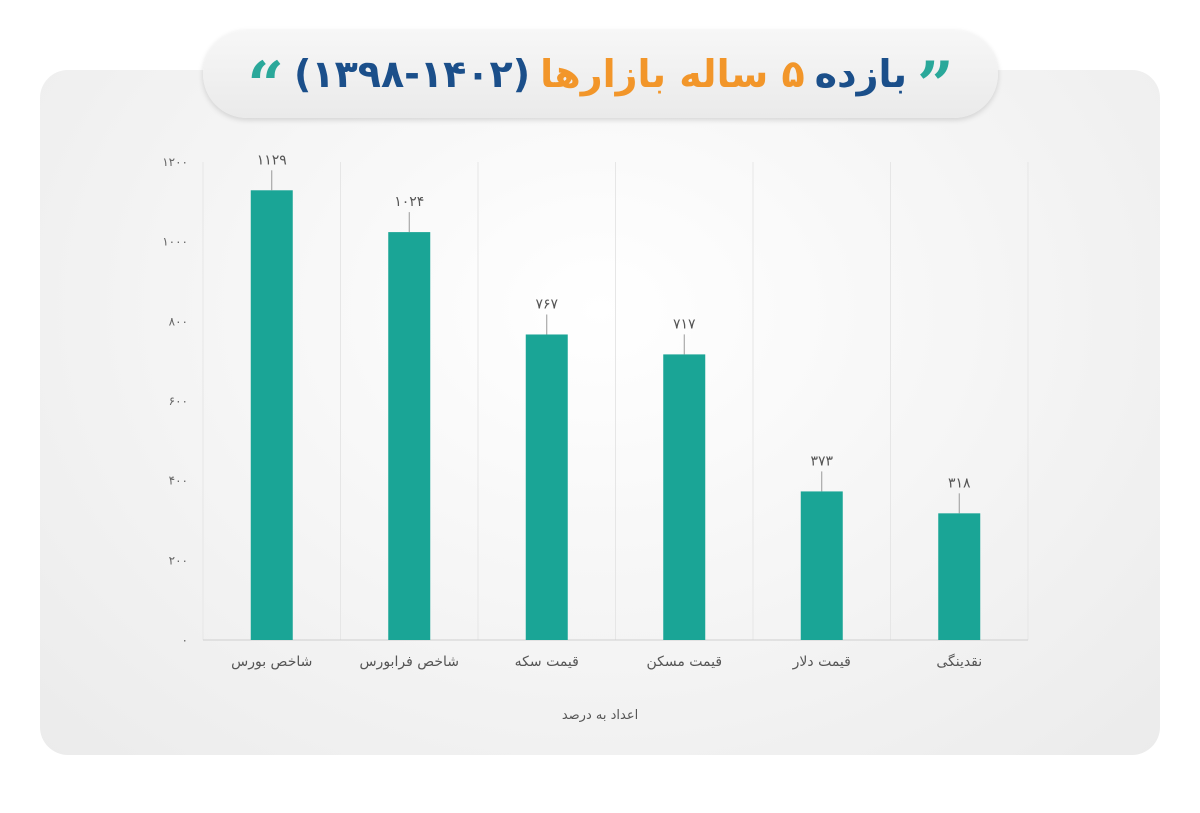 This screenshot has width=1200, height=813. I want to click on title-part-3: (۱۳۹۸-۱۴۰۲), so click(412, 74).